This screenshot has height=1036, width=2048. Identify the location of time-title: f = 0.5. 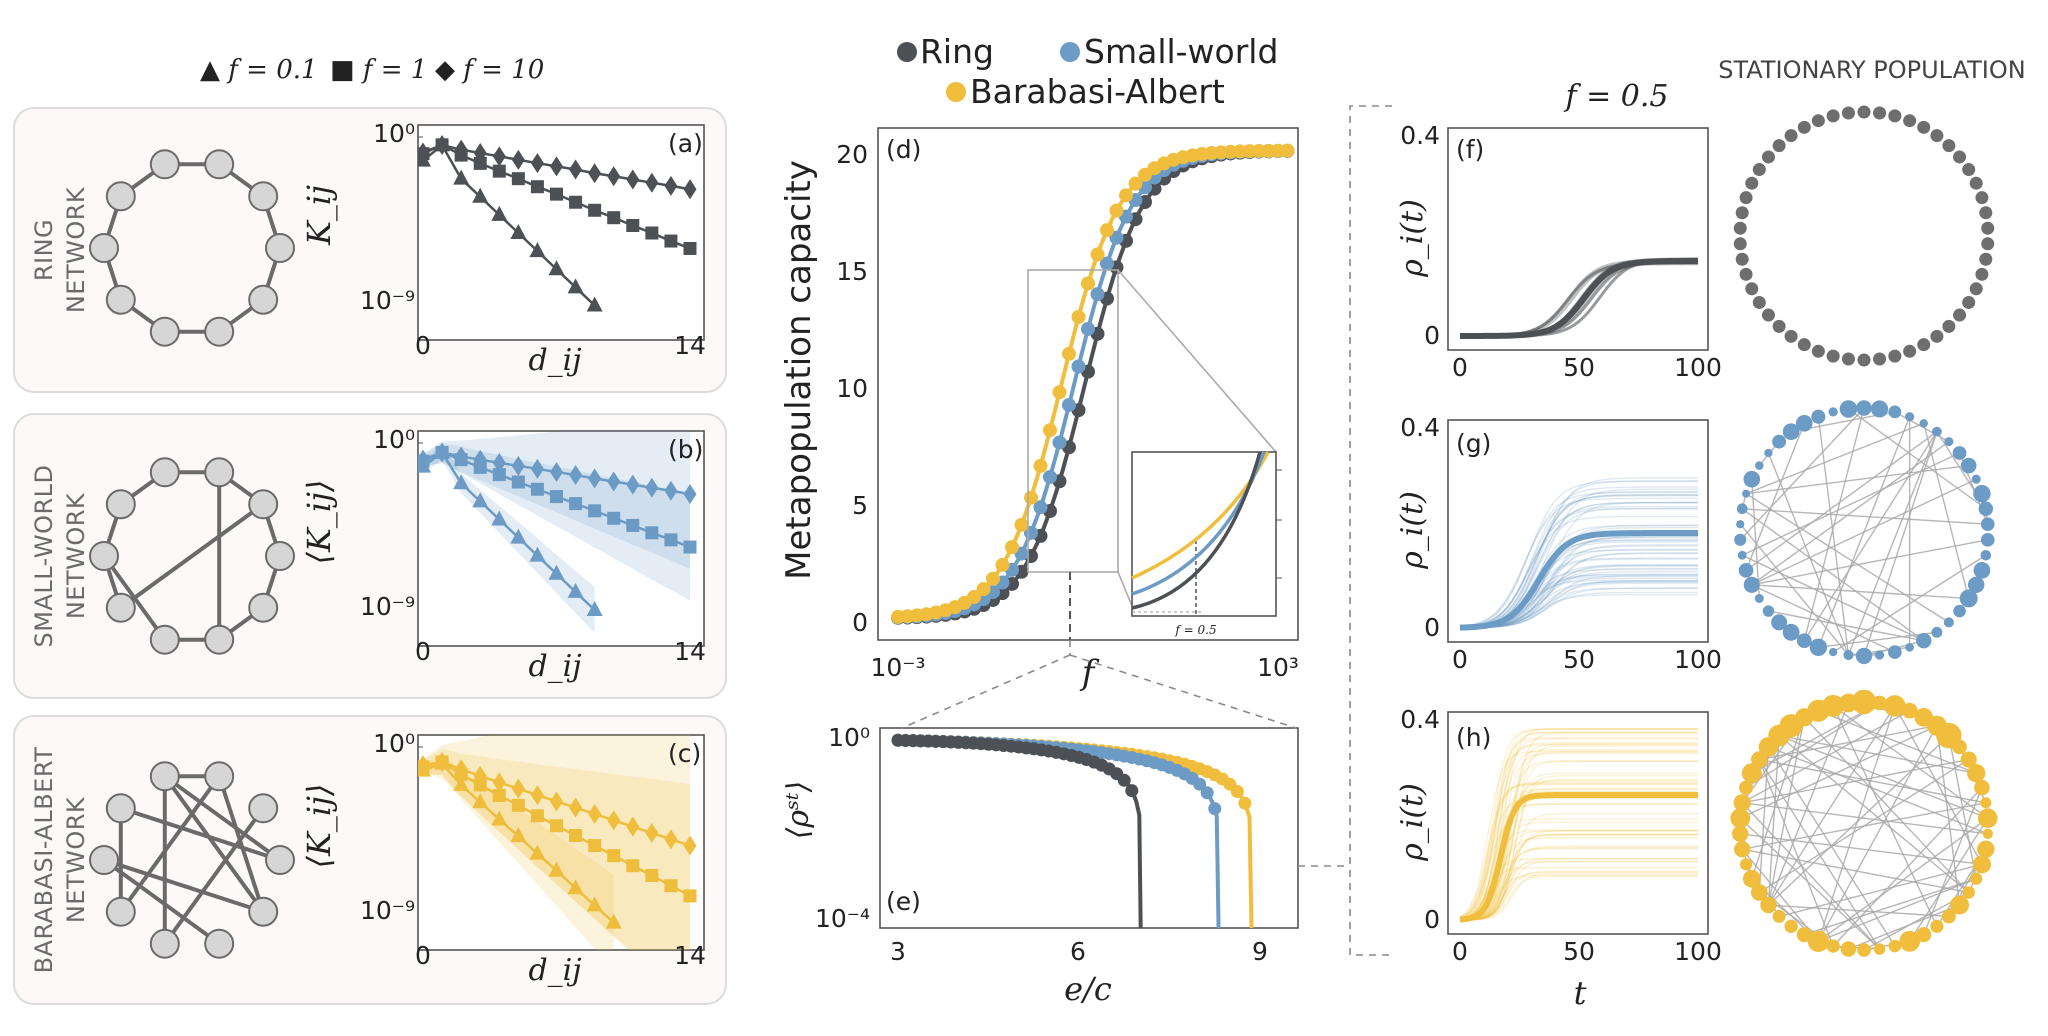
(1615, 96).